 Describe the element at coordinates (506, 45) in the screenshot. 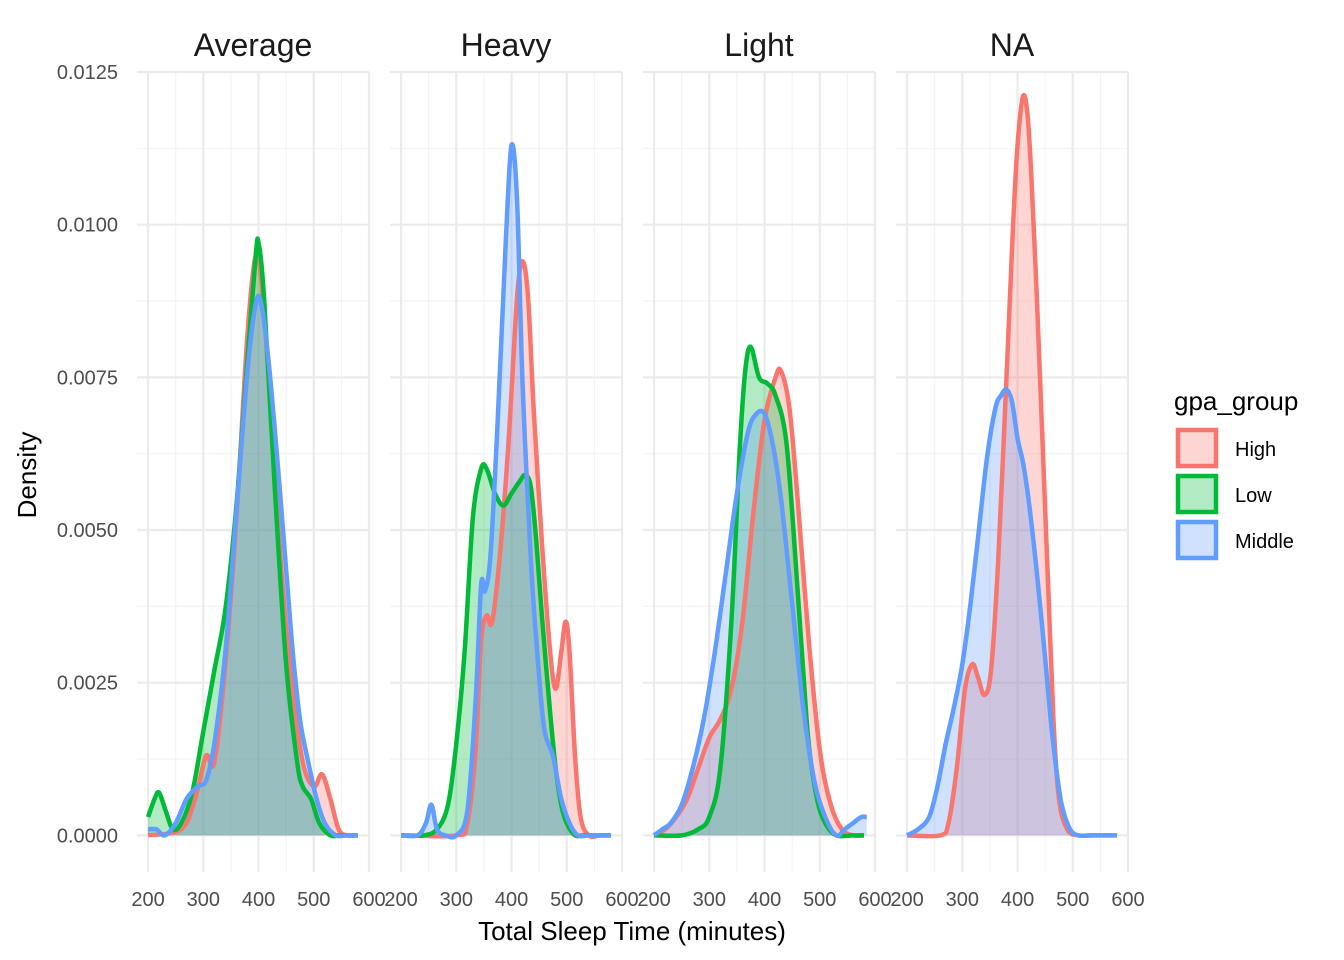

I see `facet-title: Heavy` at that location.